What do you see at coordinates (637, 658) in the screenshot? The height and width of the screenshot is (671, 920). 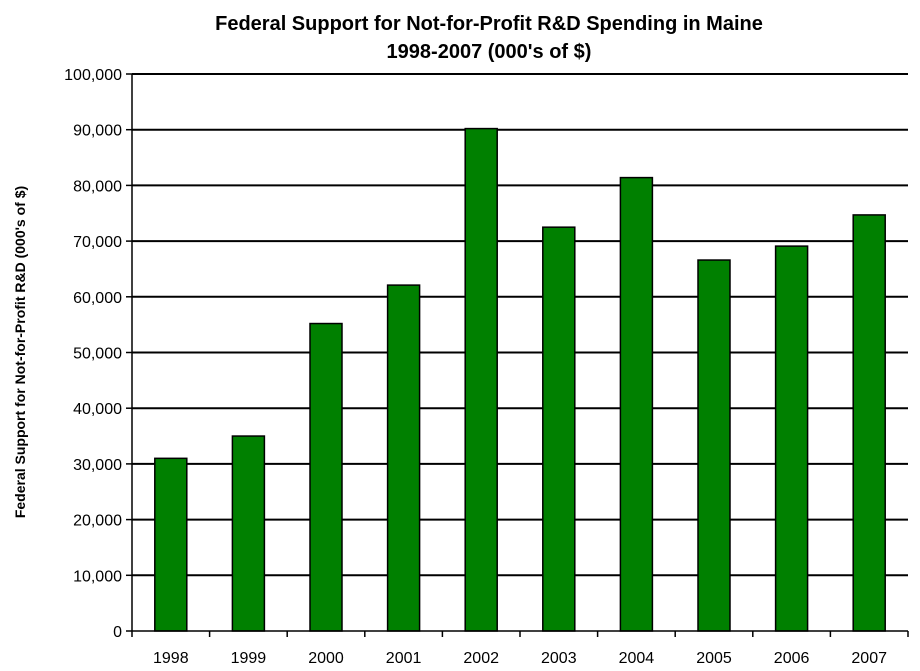 I see `x-tick-label: 2004` at bounding box center [637, 658].